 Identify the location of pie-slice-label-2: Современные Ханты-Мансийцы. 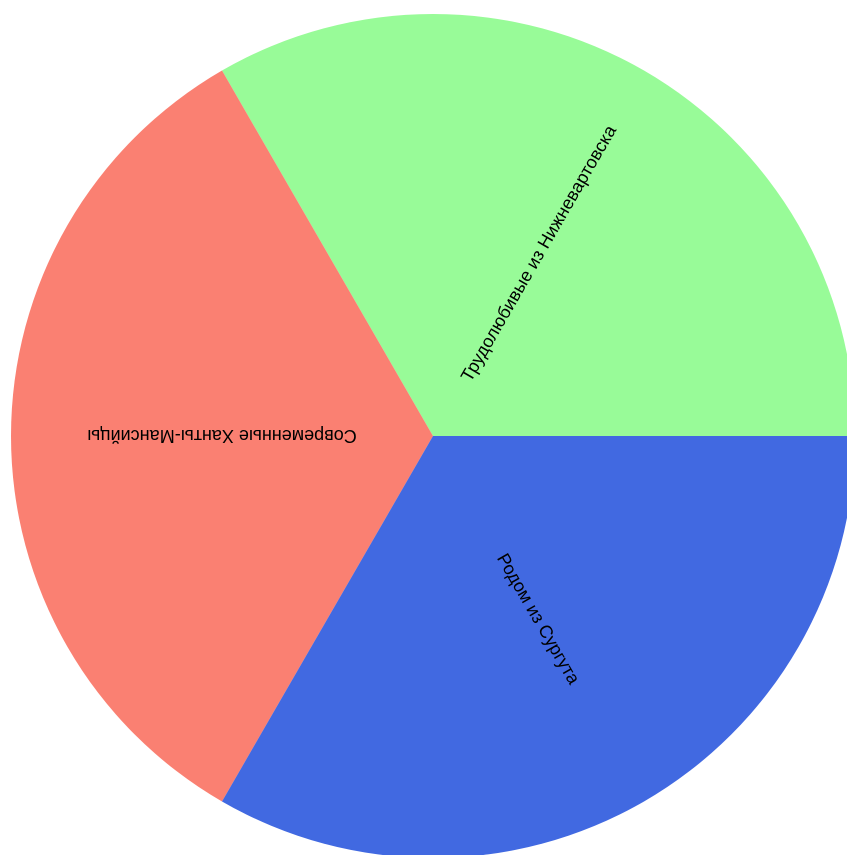
(221, 436).